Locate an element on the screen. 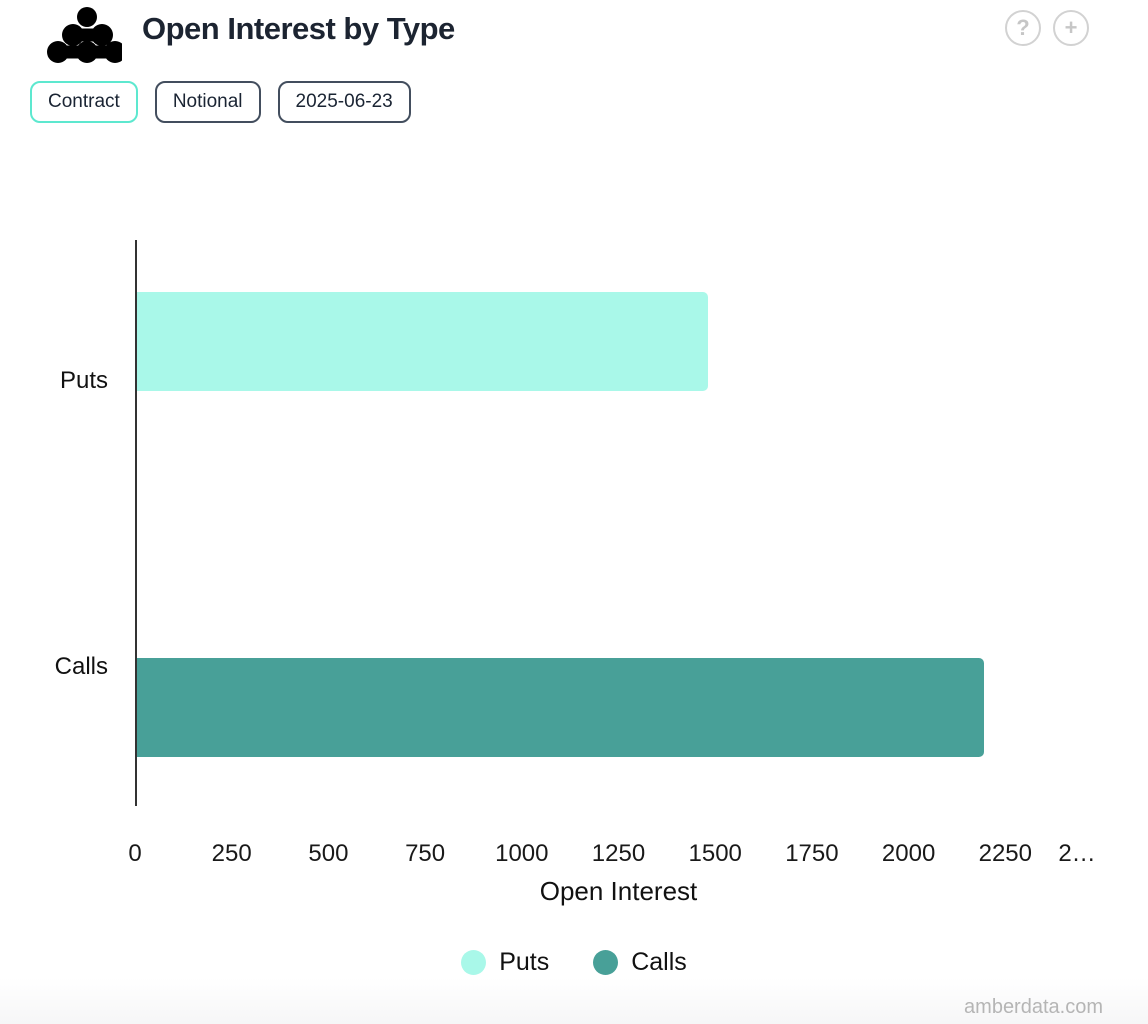 This screenshot has width=1148, height=1024. x-tick-1000: 1000 is located at coordinates (522, 853).